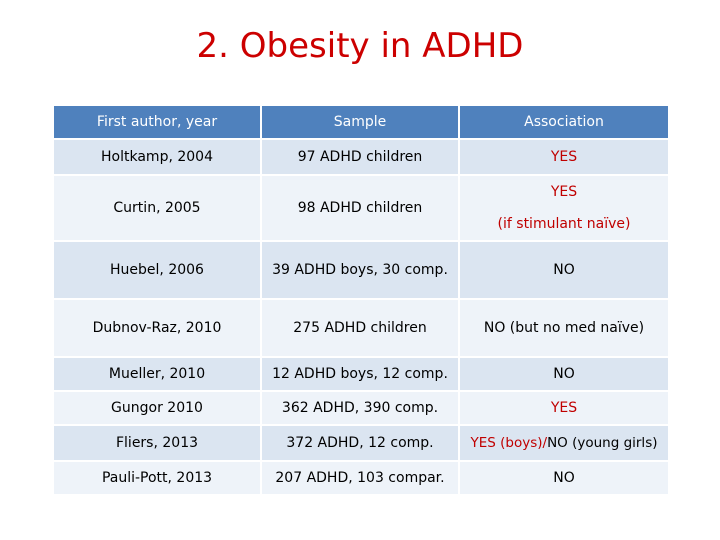 Image resolution: width=720 pixels, height=540 pixels. What do you see at coordinates (157, 122) in the screenshot?
I see `header-author: First author, year` at bounding box center [157, 122].